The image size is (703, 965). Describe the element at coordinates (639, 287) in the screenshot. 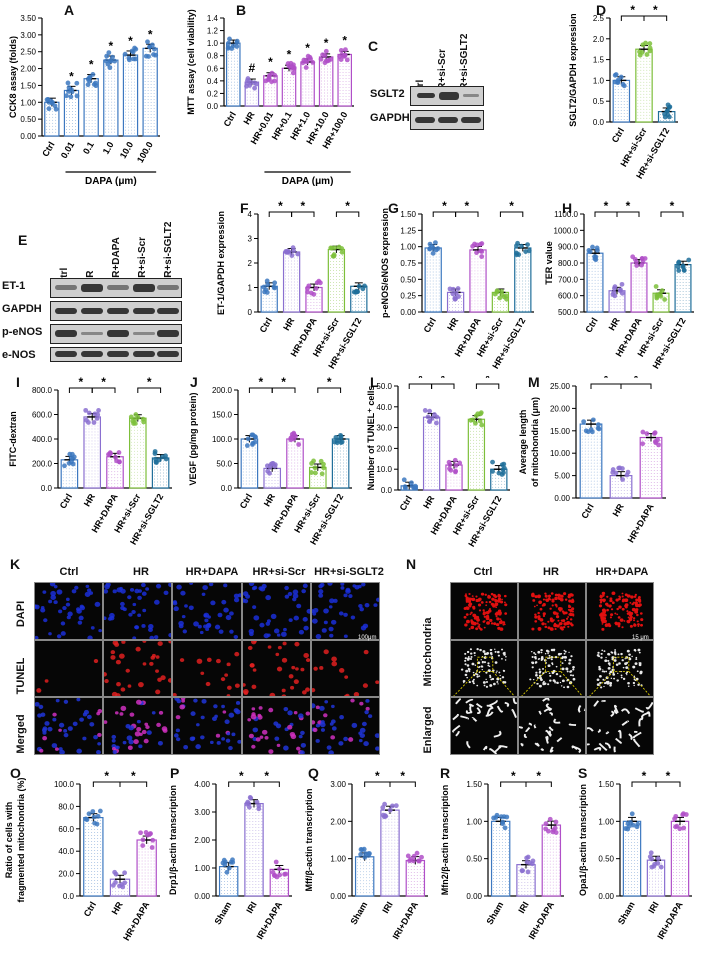

I see `bar` at that location.